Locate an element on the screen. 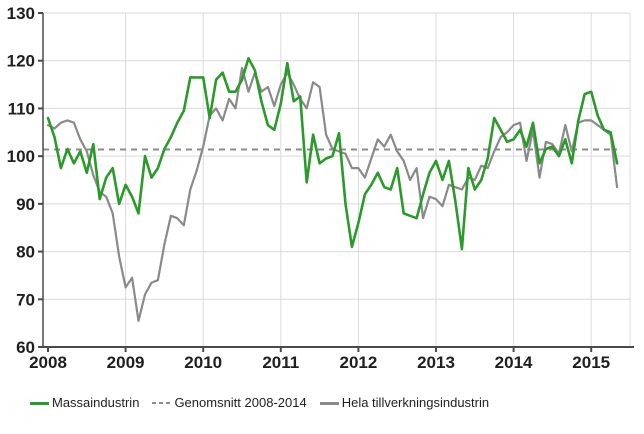 The width and height of the screenshot is (644, 434). y-axis-label: 110 is located at coordinates (21, 108).